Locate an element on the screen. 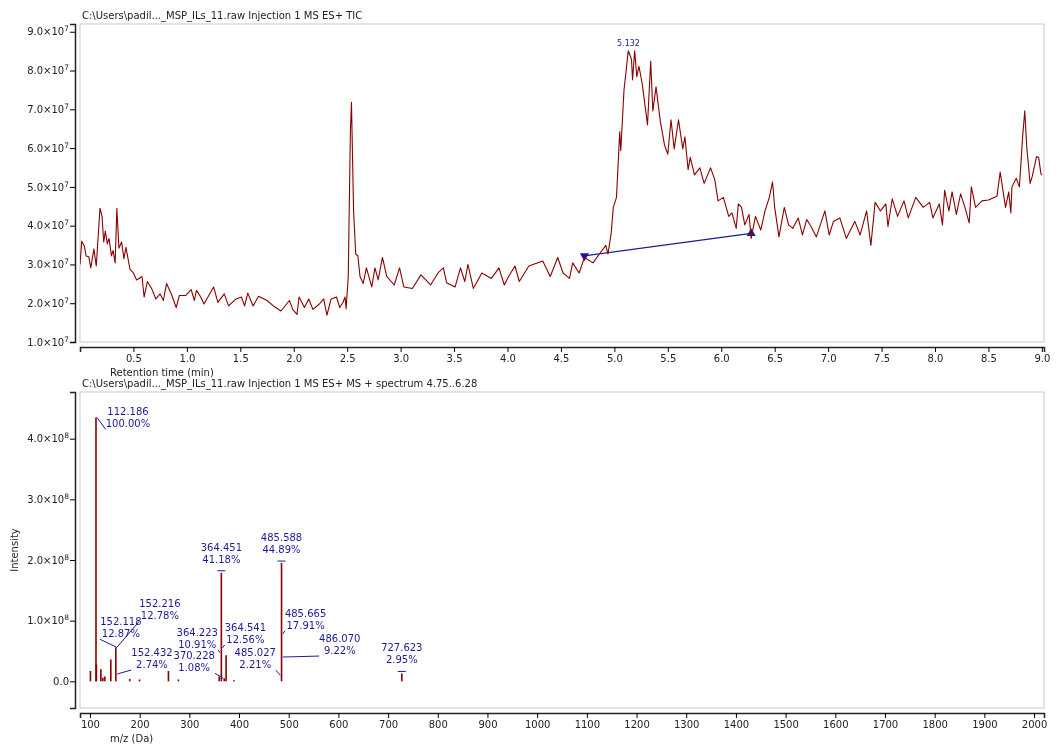 This screenshot has width=1062, height=744. x-tick-label: 1500 is located at coordinates (786, 725).